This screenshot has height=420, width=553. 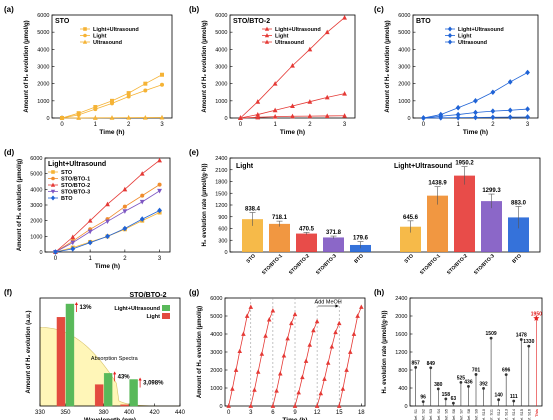 I want to click on series-line, so click(x=350, y=356).